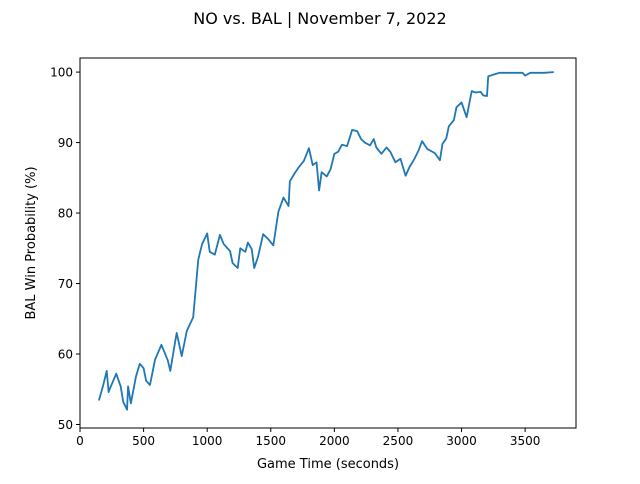 This screenshot has width=640, height=484. What do you see at coordinates (319, 18) in the screenshot?
I see `chart-title: NO vs. BAL | November 7, 2022` at bounding box center [319, 18].